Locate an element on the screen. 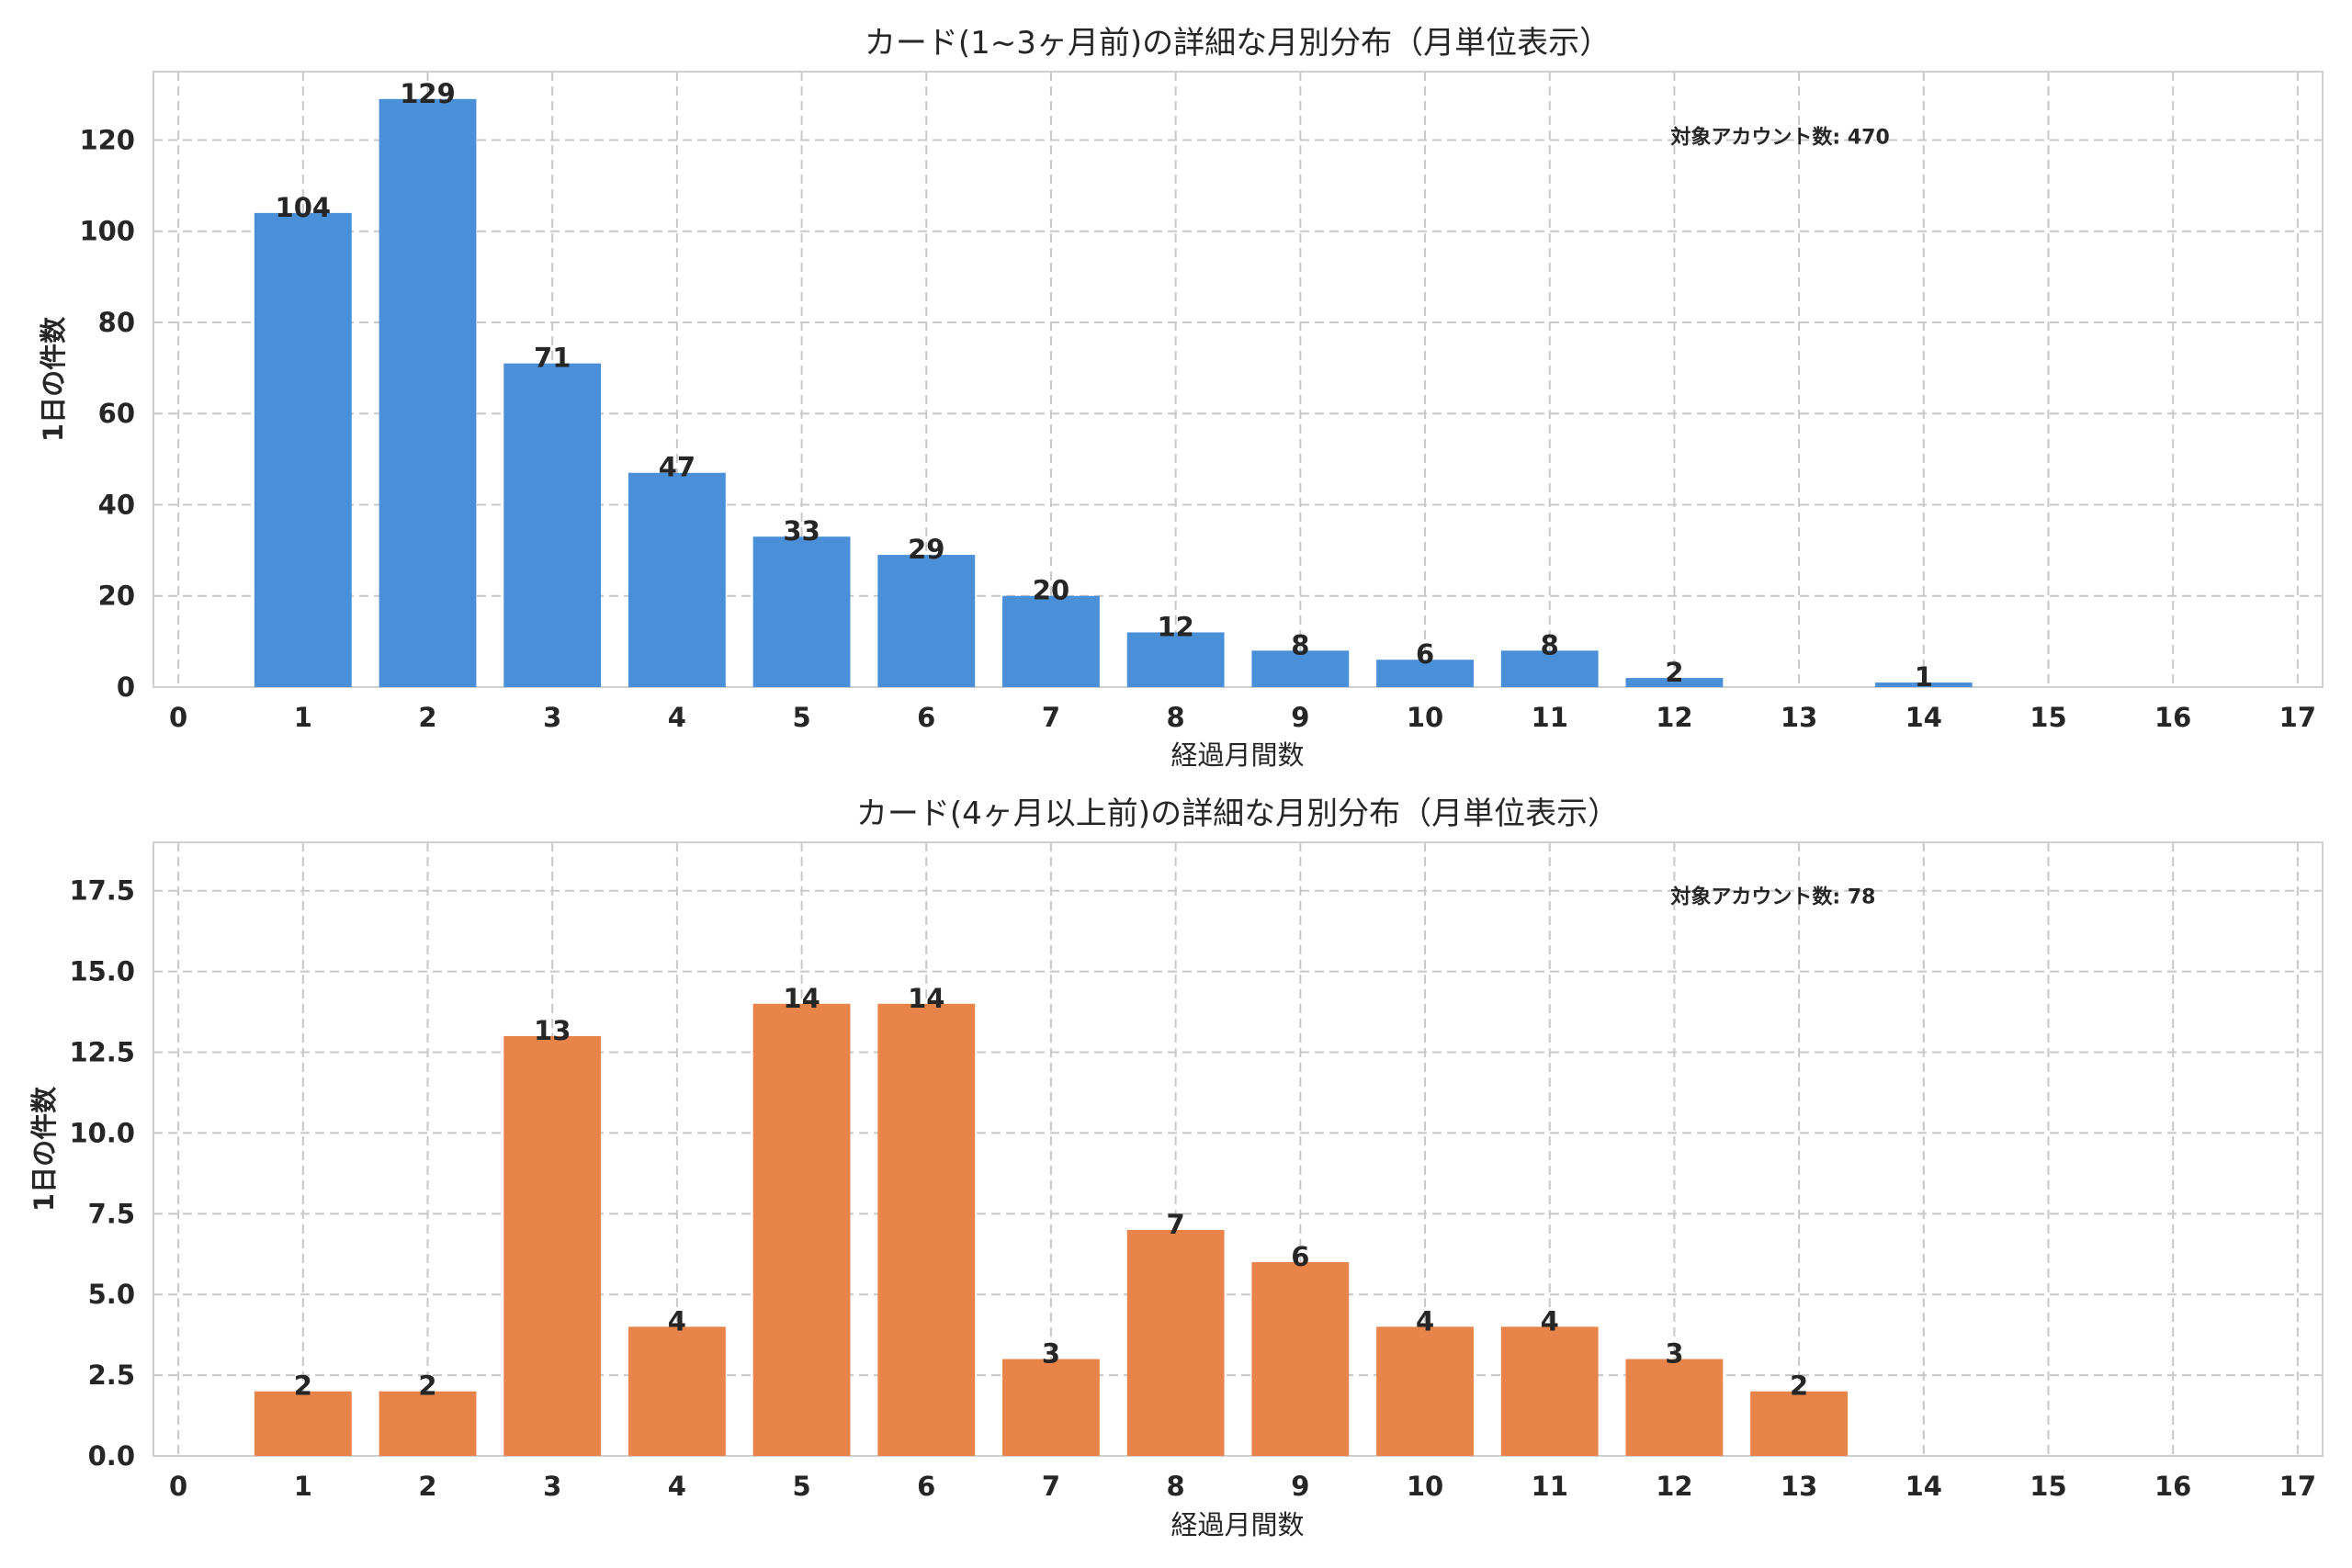 The height and width of the screenshot is (1568, 2352). chart-1-bar-value-label: 47 is located at coordinates (677, 467).